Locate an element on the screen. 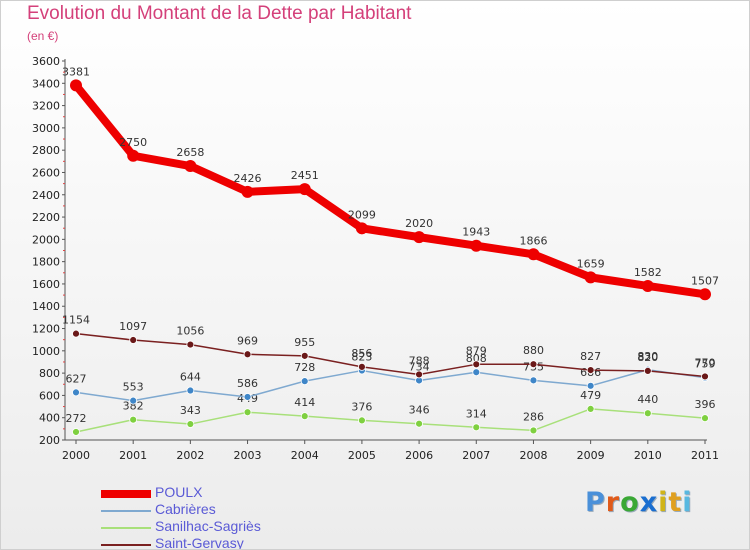  data-label: 808 is located at coordinates (476, 358).